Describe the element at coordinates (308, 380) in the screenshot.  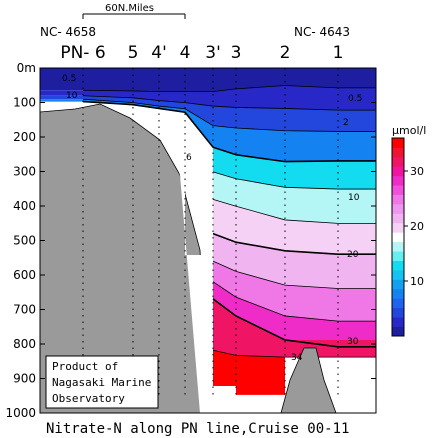
I see `seabed-seamount` at that location.